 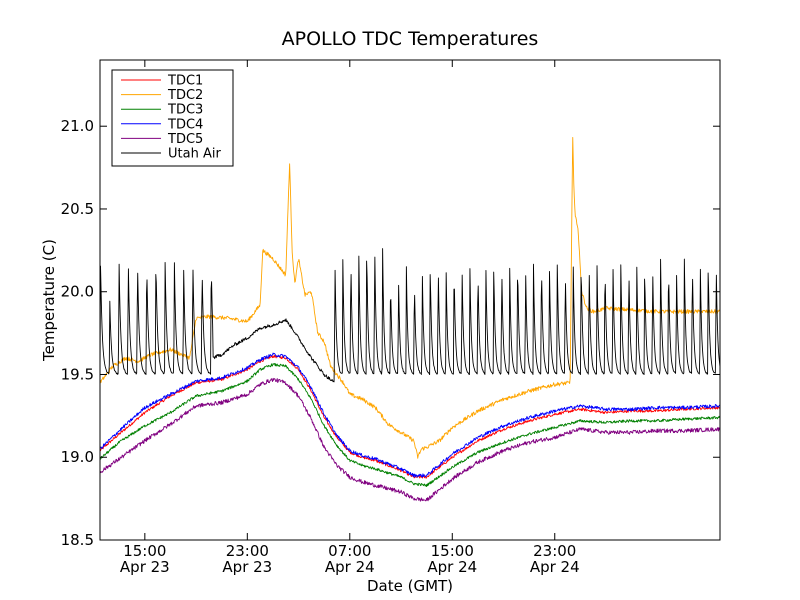 I want to click on y-axis-label: Temperature (C), so click(x=49, y=300).